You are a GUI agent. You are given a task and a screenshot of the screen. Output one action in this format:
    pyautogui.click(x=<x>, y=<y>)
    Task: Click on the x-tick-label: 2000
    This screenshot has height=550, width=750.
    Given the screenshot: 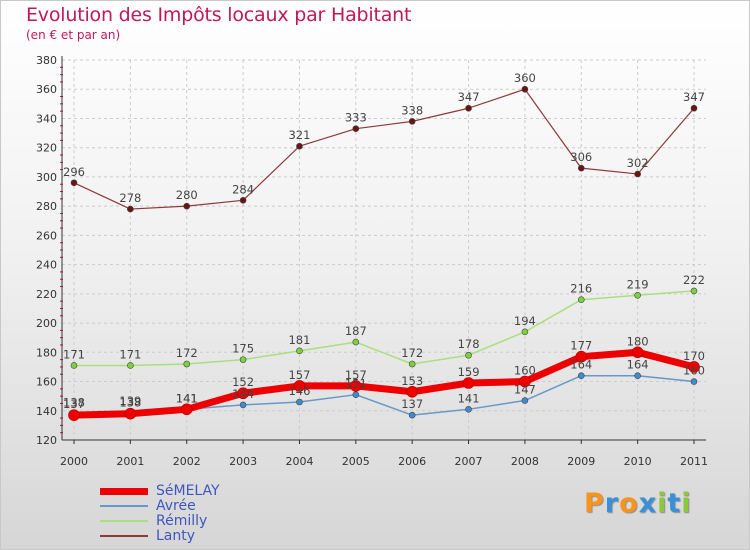 What is the action you would take?
    pyautogui.click(x=74, y=461)
    